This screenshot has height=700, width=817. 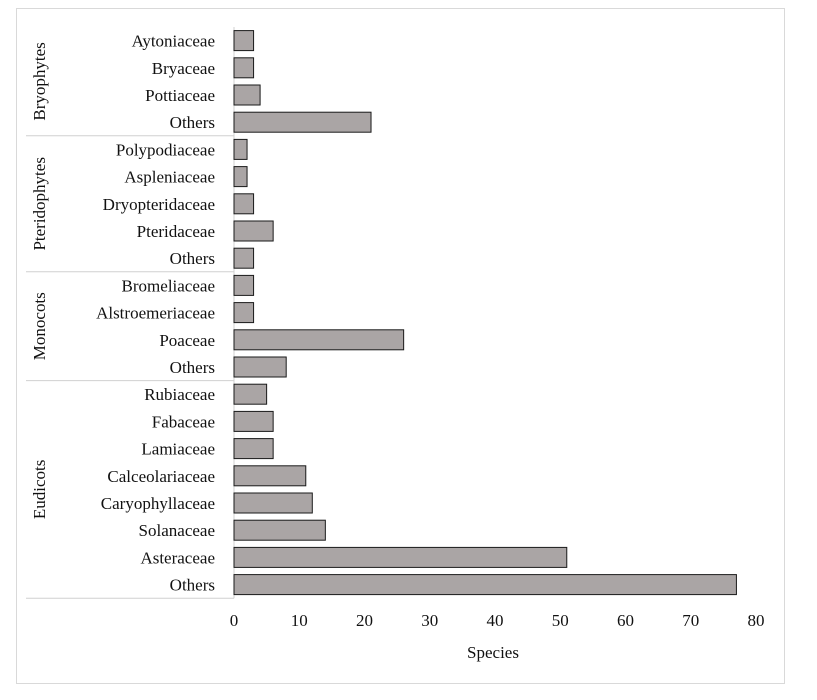 What do you see at coordinates (279, 530) in the screenshot?
I see `bar-eudicots-solanaceae` at bounding box center [279, 530].